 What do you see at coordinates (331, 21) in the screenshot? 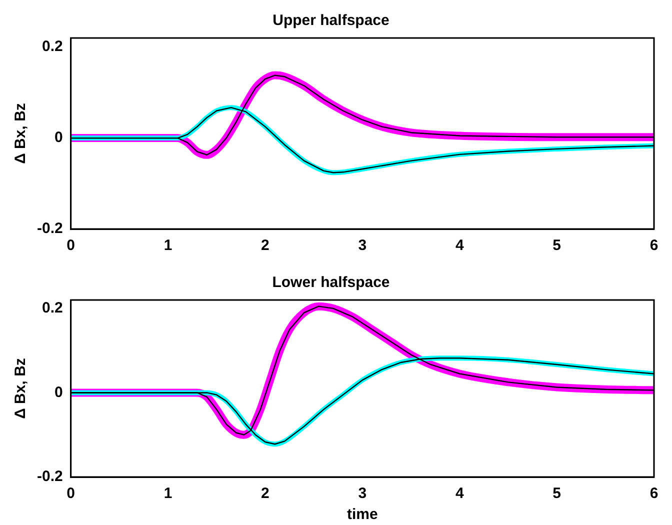
I see `chart-title: Upper halfspace` at bounding box center [331, 21].